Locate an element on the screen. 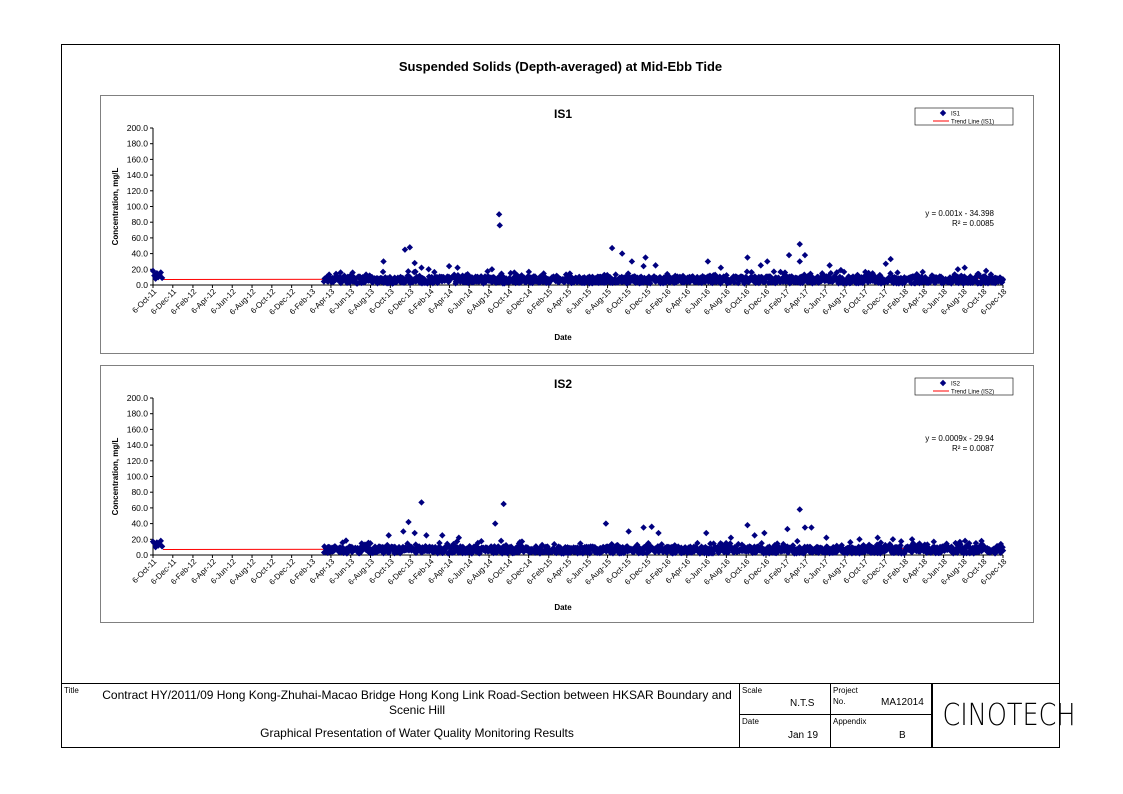  y-tick-label: 120.0 is located at coordinates (138, 191).